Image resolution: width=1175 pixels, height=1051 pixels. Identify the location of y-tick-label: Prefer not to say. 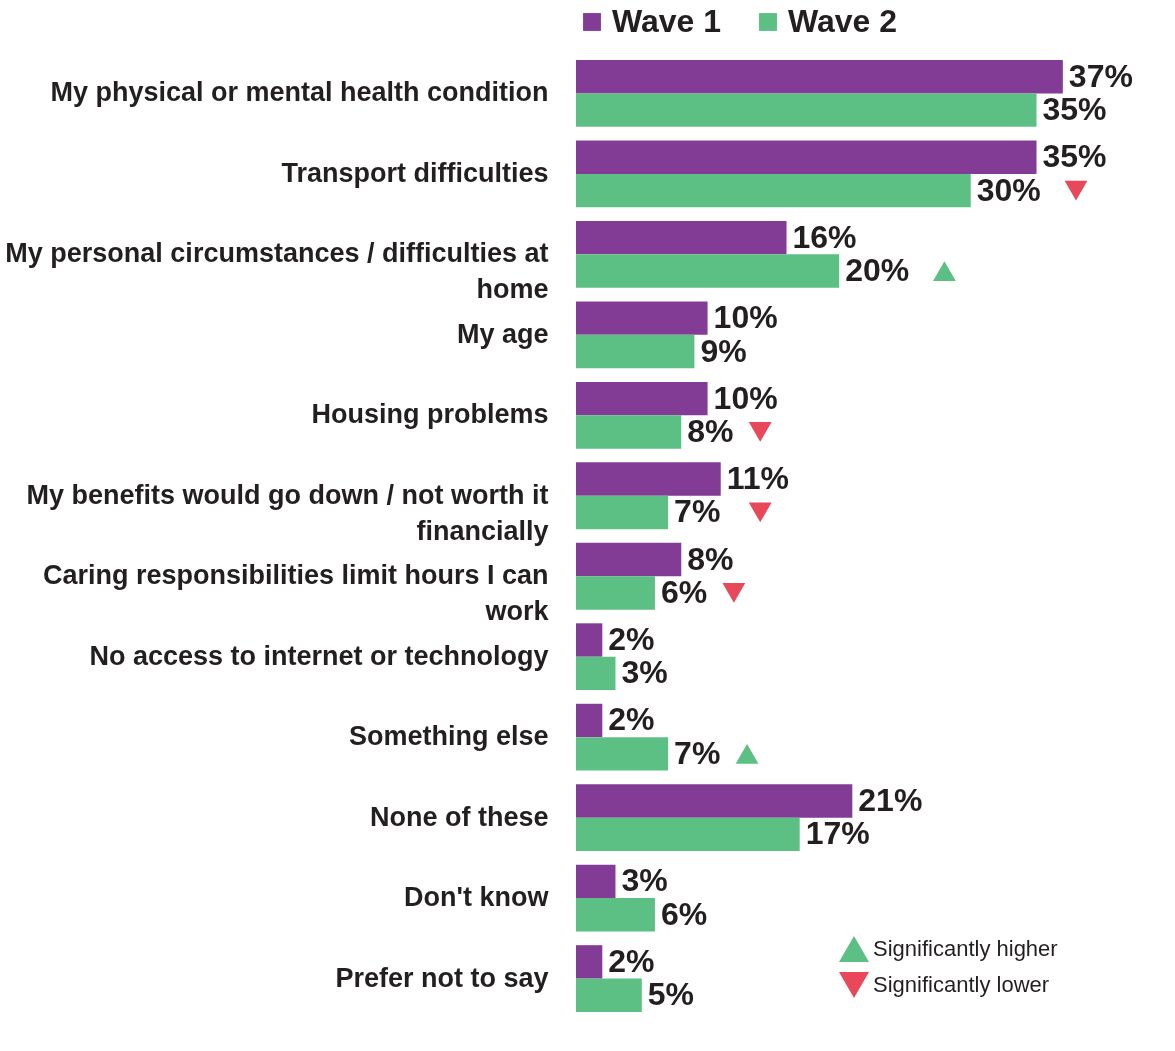
(442, 977).